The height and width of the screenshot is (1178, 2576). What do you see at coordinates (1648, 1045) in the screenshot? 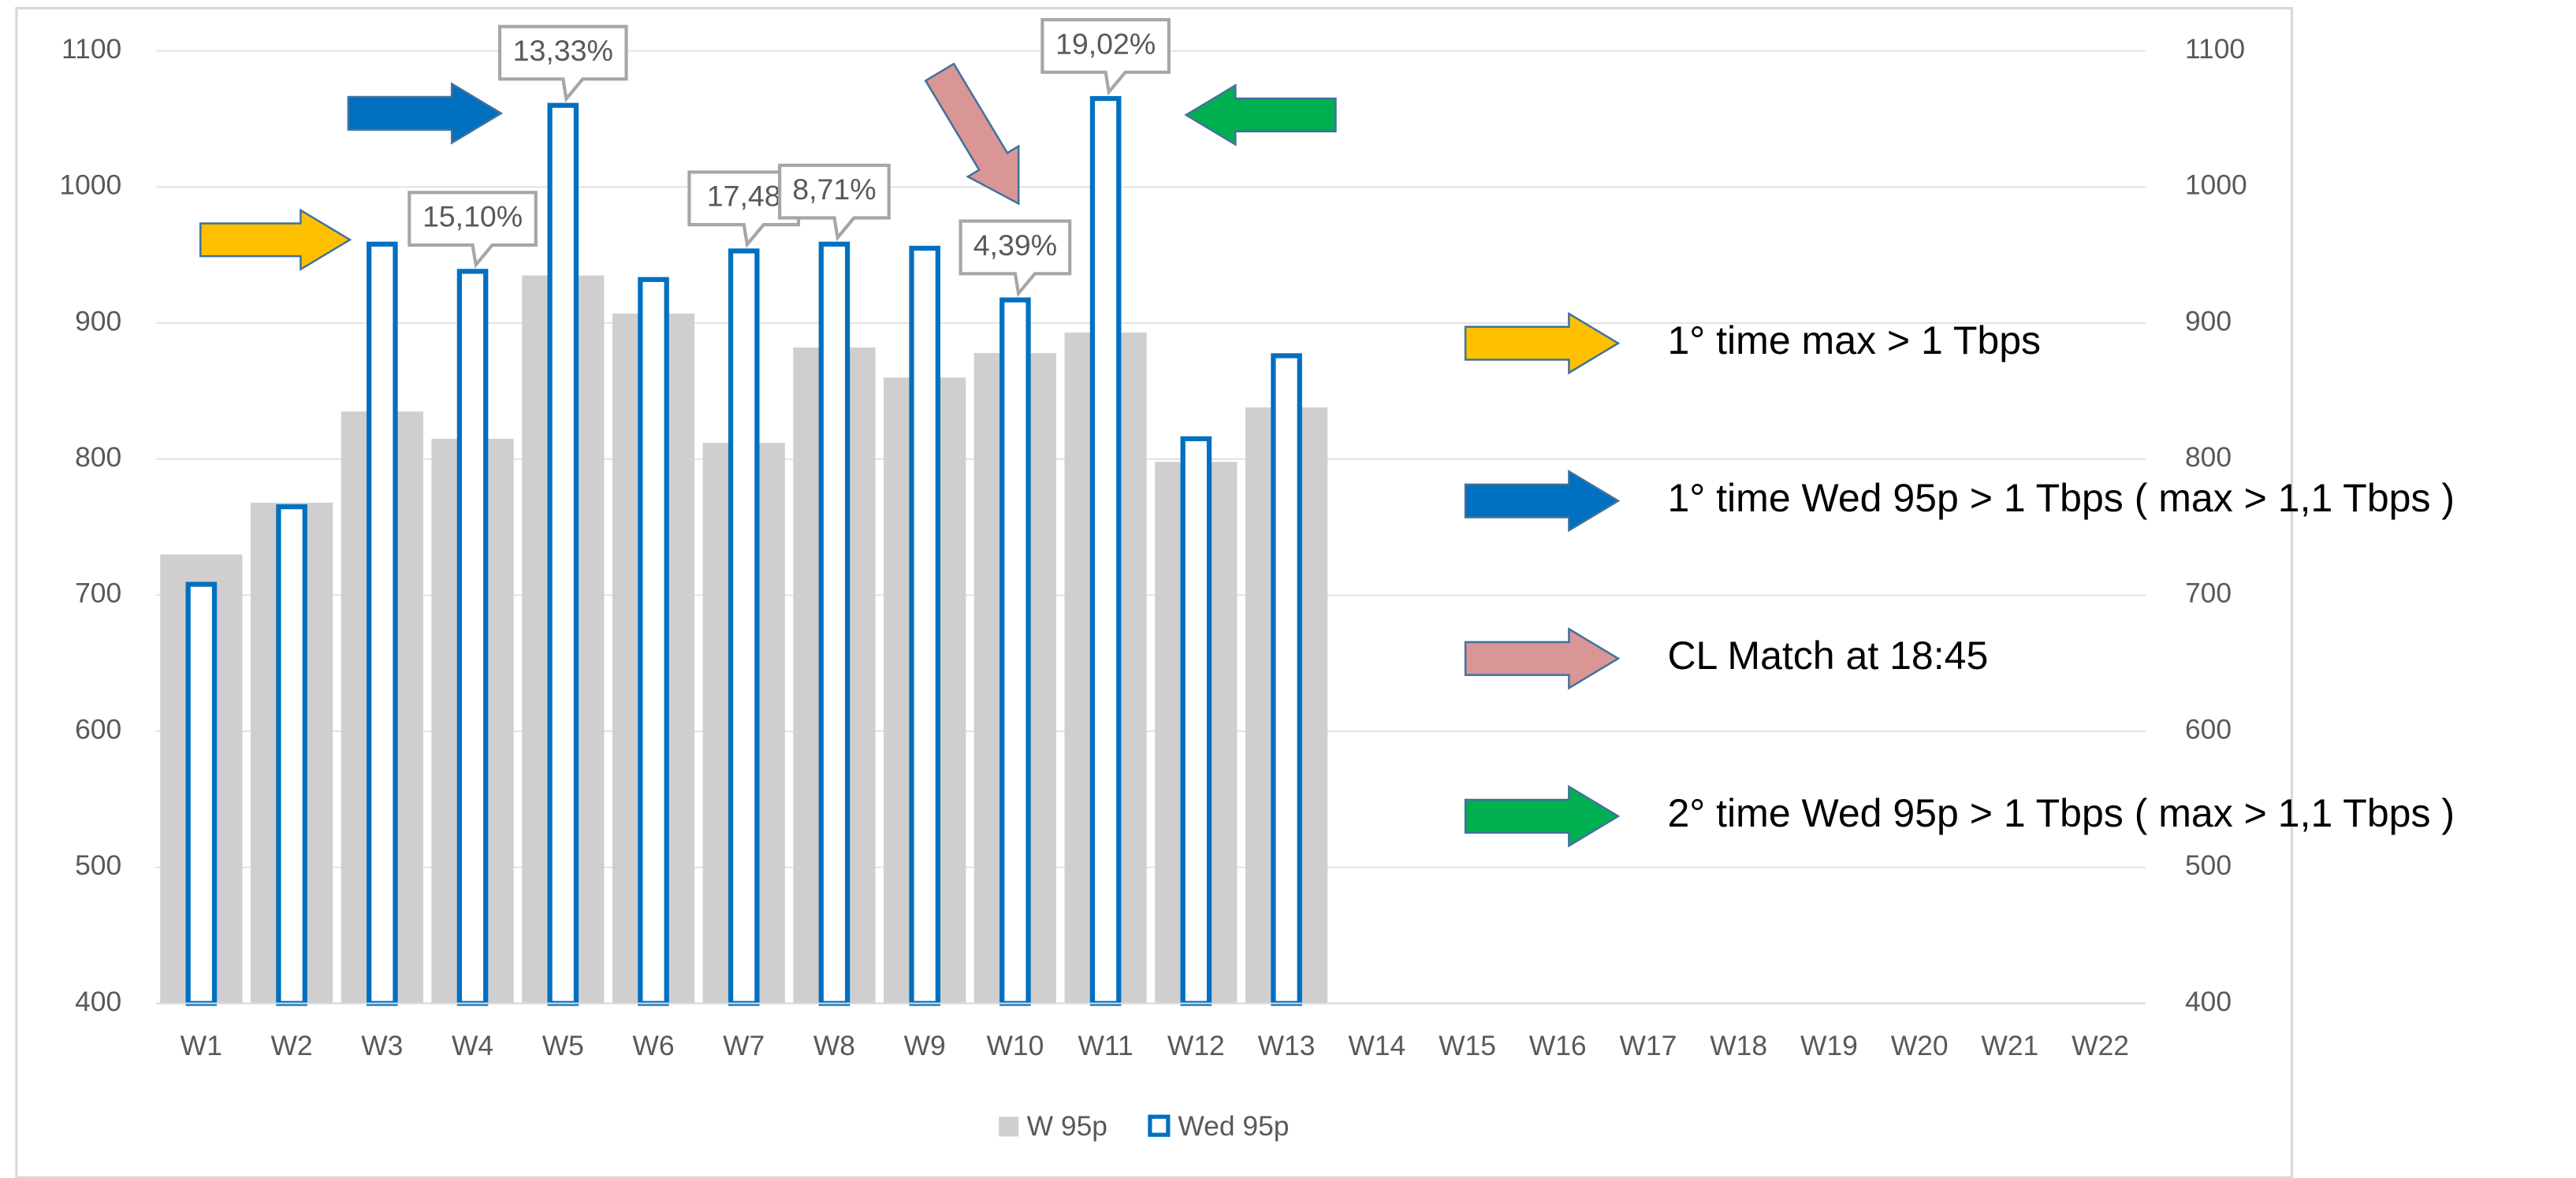
I see `x-tick-label: W17` at bounding box center [1648, 1045].